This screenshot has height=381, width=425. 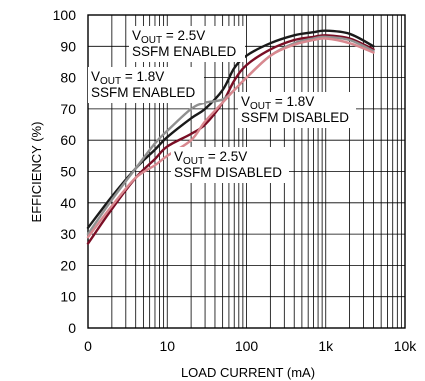 What do you see at coordinates (406, 346) in the screenshot?
I see `x-tick-label: 10k` at bounding box center [406, 346].